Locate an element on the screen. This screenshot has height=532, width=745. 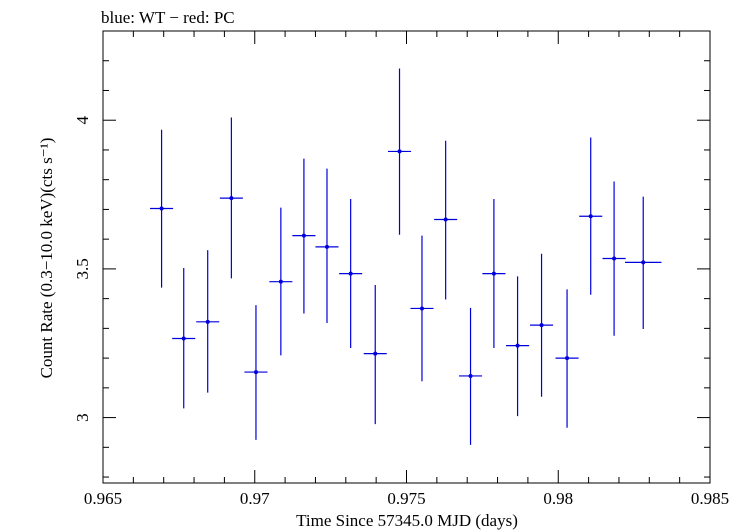
y-tick-label: 3 is located at coordinates (82, 417).